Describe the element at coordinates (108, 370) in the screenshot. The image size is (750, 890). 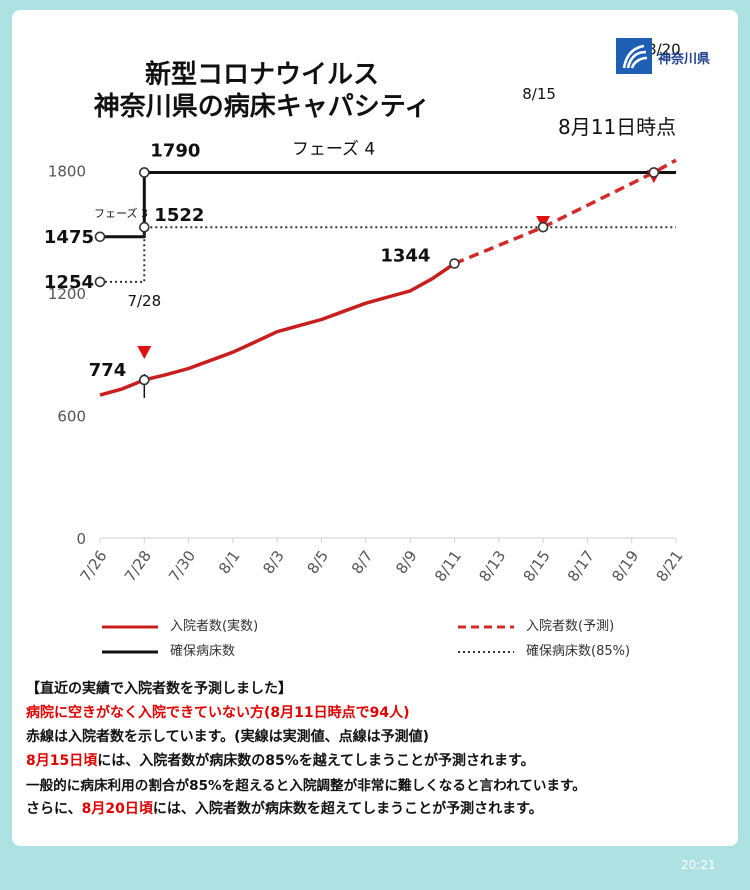
I see `annotation-label: 774` at that location.